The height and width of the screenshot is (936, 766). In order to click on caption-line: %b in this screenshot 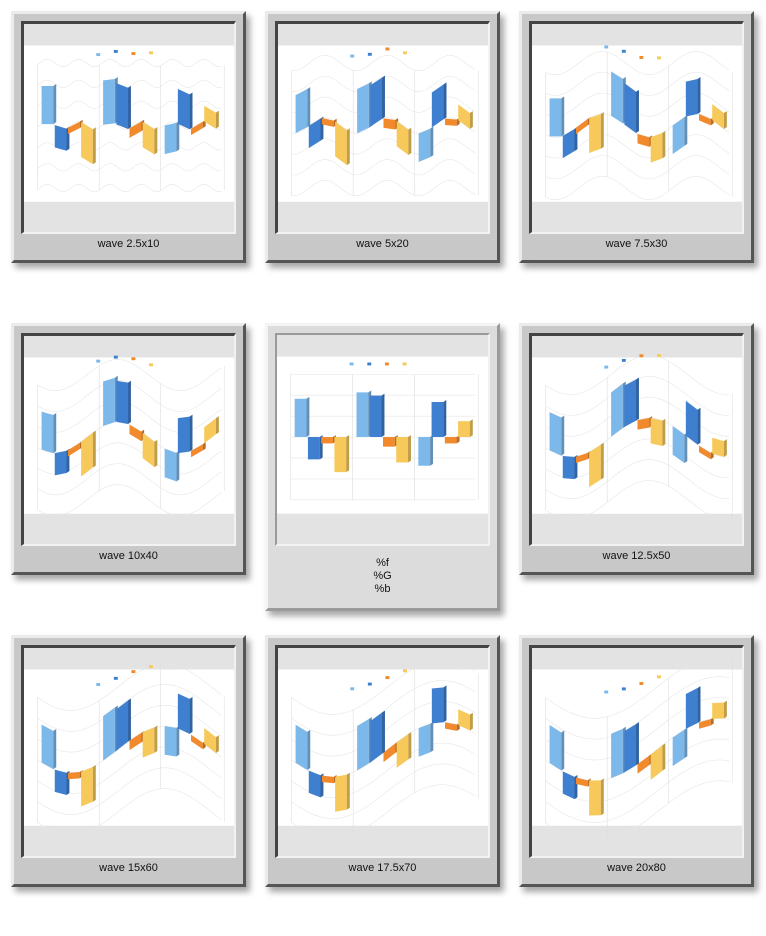, I will do `click(382, 589)`.